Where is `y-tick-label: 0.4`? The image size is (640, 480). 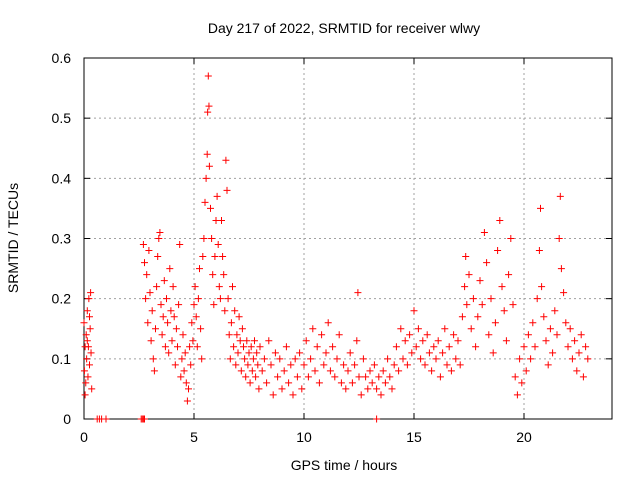
y-tick-label: 0.4 is located at coordinates (62, 178).